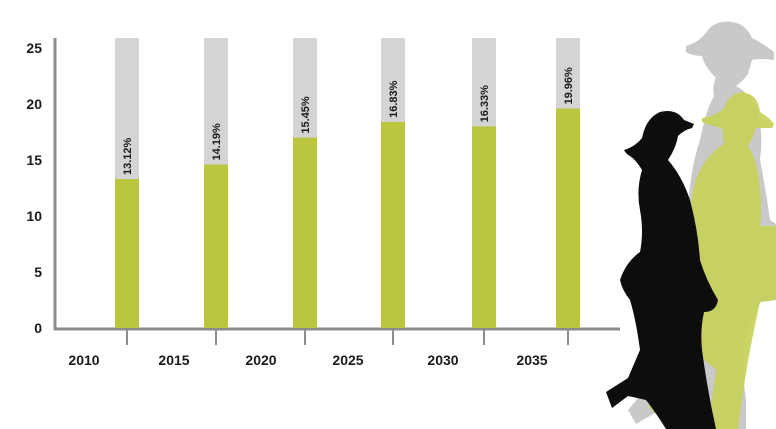 The height and width of the screenshot is (429, 776). Describe the element at coordinates (34, 160) in the screenshot. I see `y-tick-label: 15` at that location.